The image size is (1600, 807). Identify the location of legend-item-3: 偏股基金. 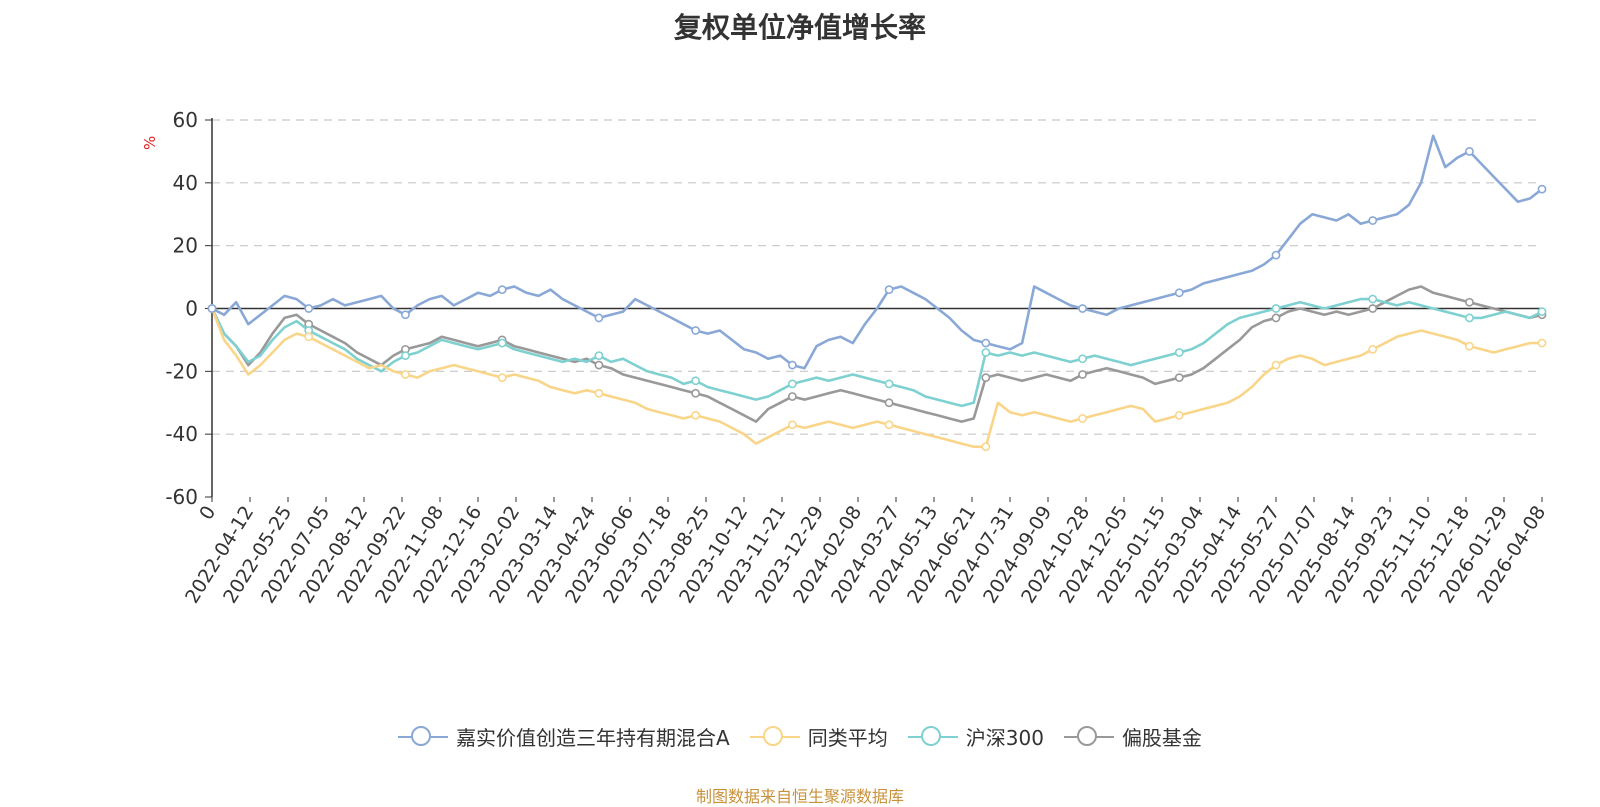
(1132, 736).